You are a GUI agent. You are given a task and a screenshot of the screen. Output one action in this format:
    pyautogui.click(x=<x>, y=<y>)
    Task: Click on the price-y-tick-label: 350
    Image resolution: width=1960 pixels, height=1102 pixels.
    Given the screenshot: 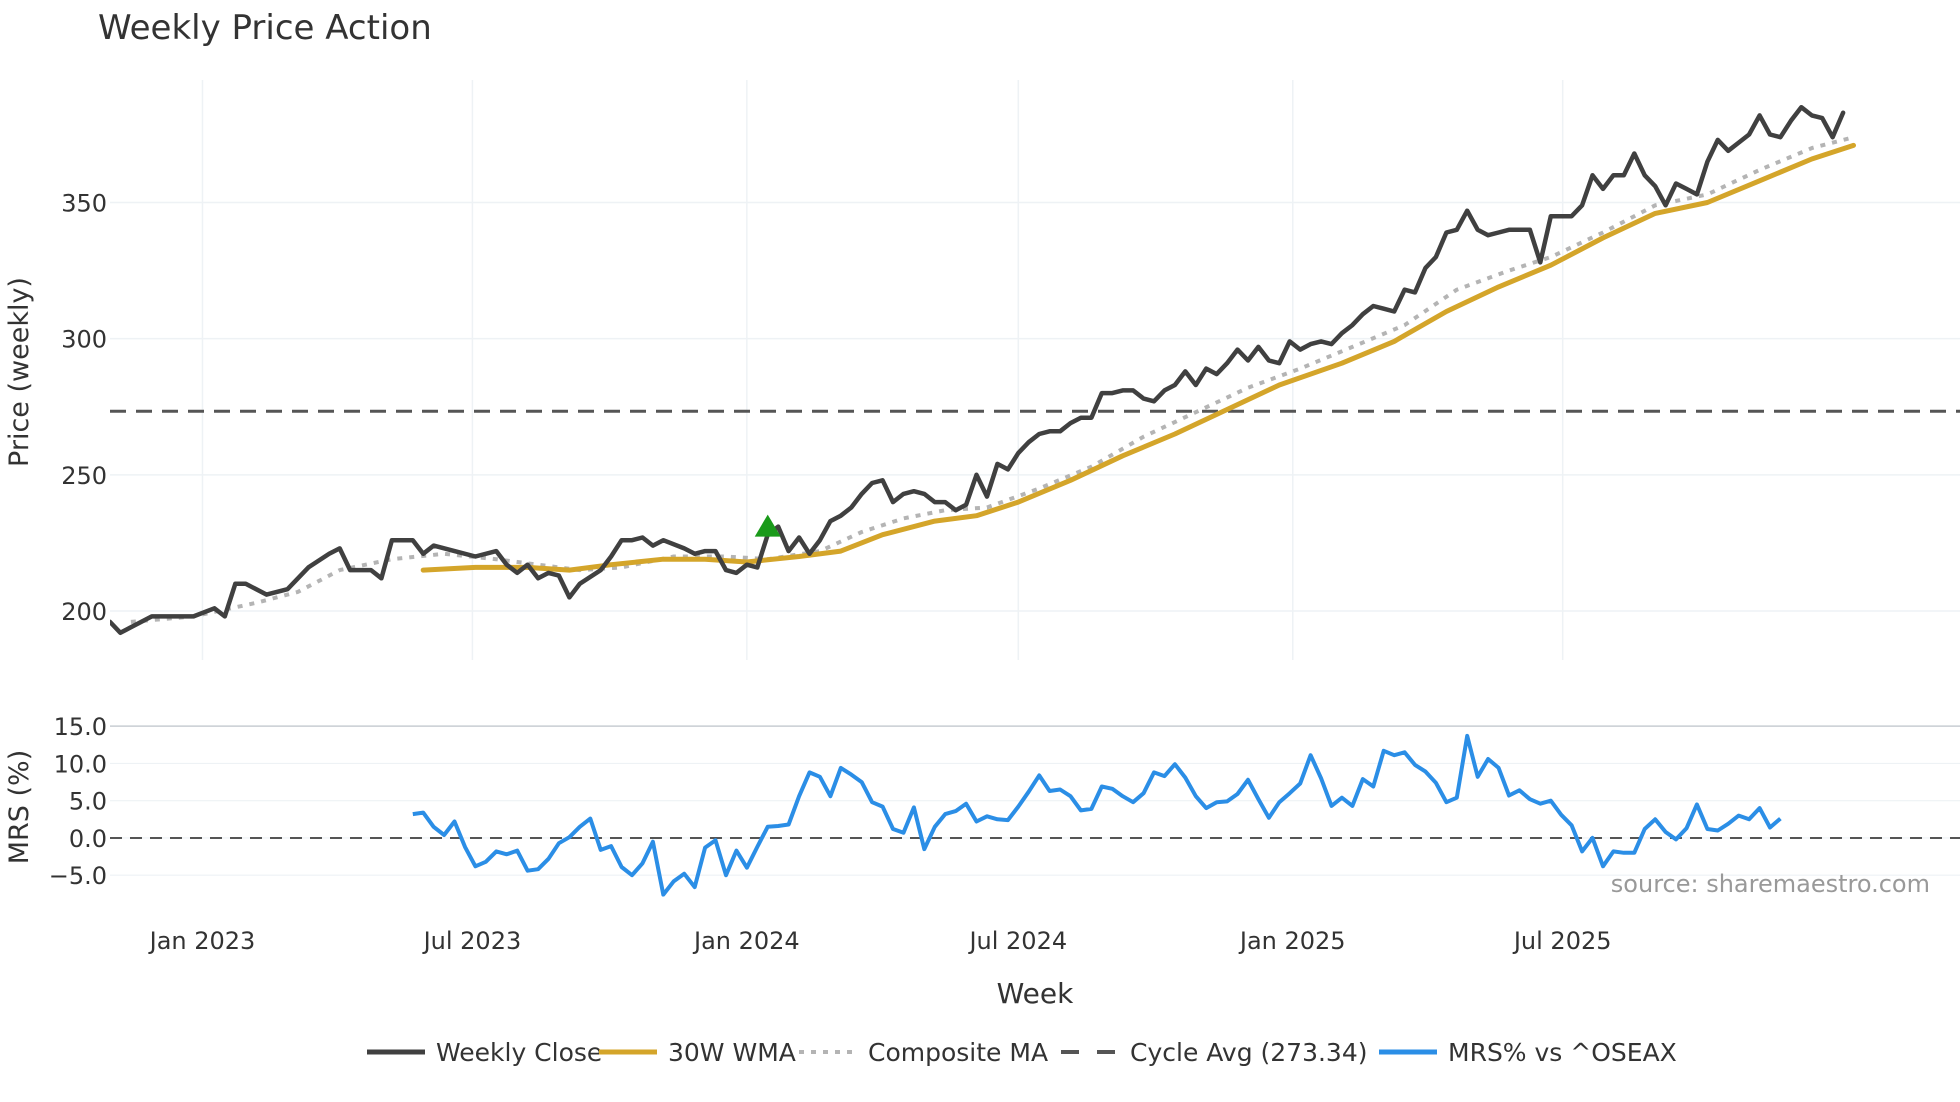 What is the action you would take?
    pyautogui.click(x=84, y=204)
    